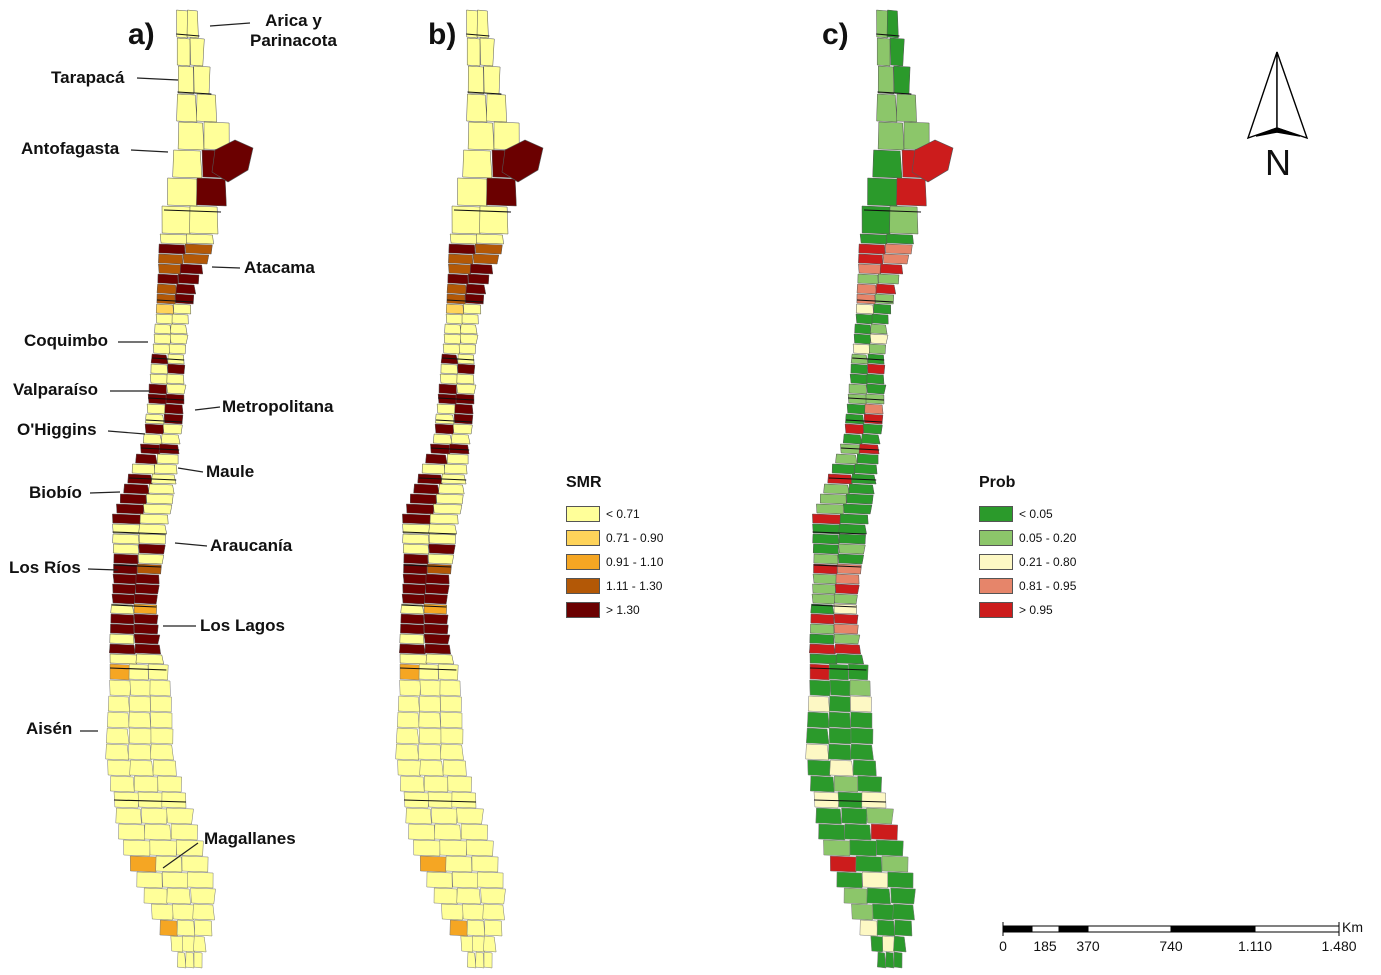  What do you see at coordinates (1003, 946) in the screenshot?
I see `scale-tick-label: 0` at bounding box center [1003, 946].